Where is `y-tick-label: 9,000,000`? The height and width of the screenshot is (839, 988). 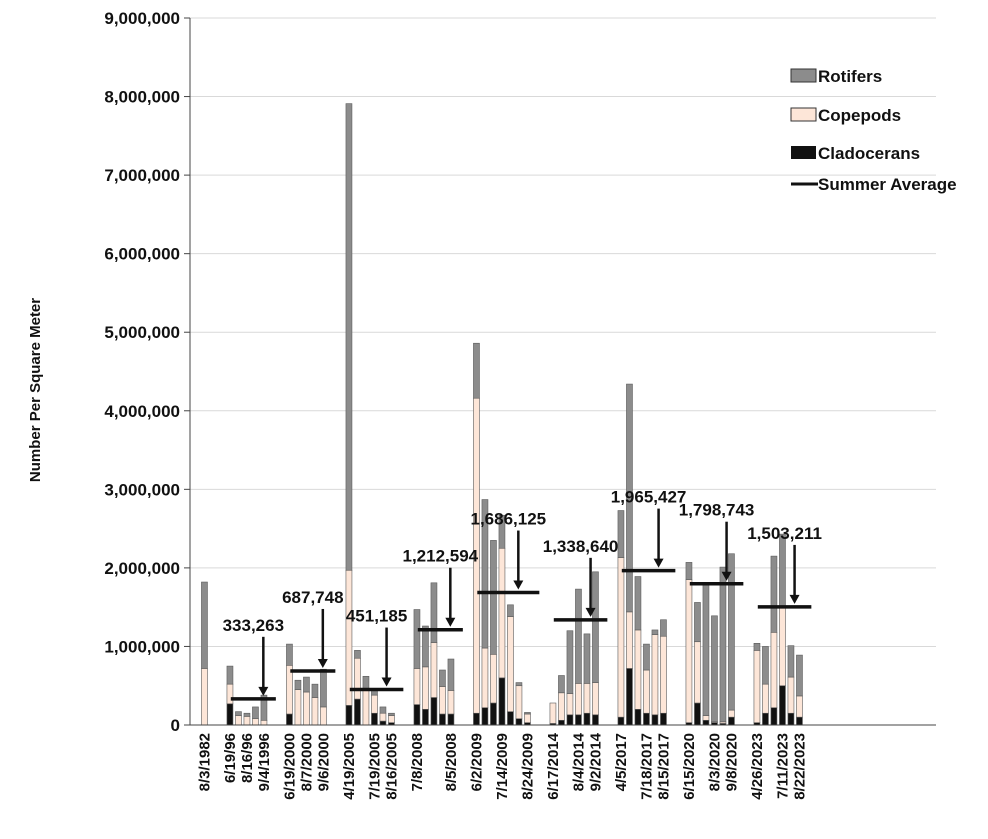
y-tick-label: 9,000,000 is located at coordinates (142, 18).